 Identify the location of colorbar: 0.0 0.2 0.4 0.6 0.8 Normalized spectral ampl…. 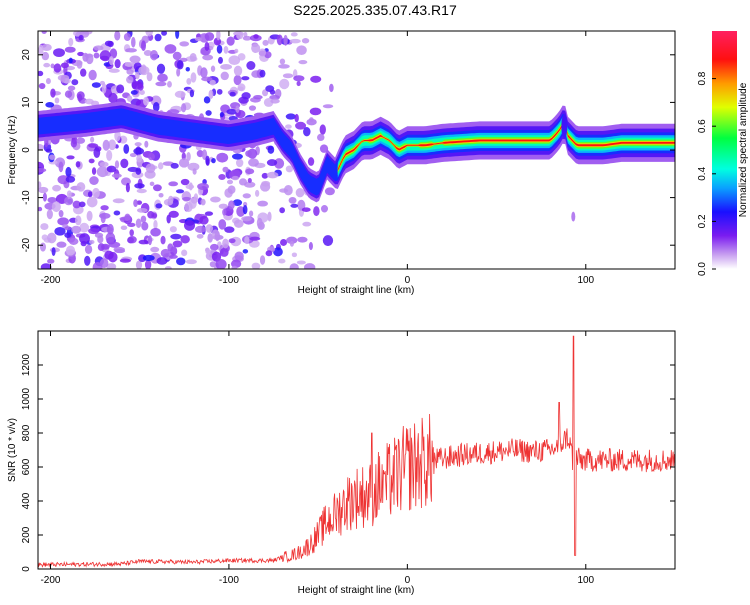
(723, 153).